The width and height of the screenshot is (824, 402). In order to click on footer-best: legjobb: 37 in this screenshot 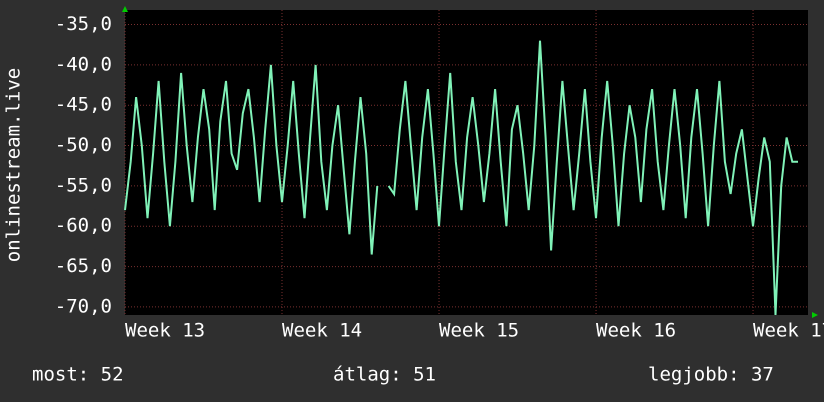, I will do `click(711, 375)`.